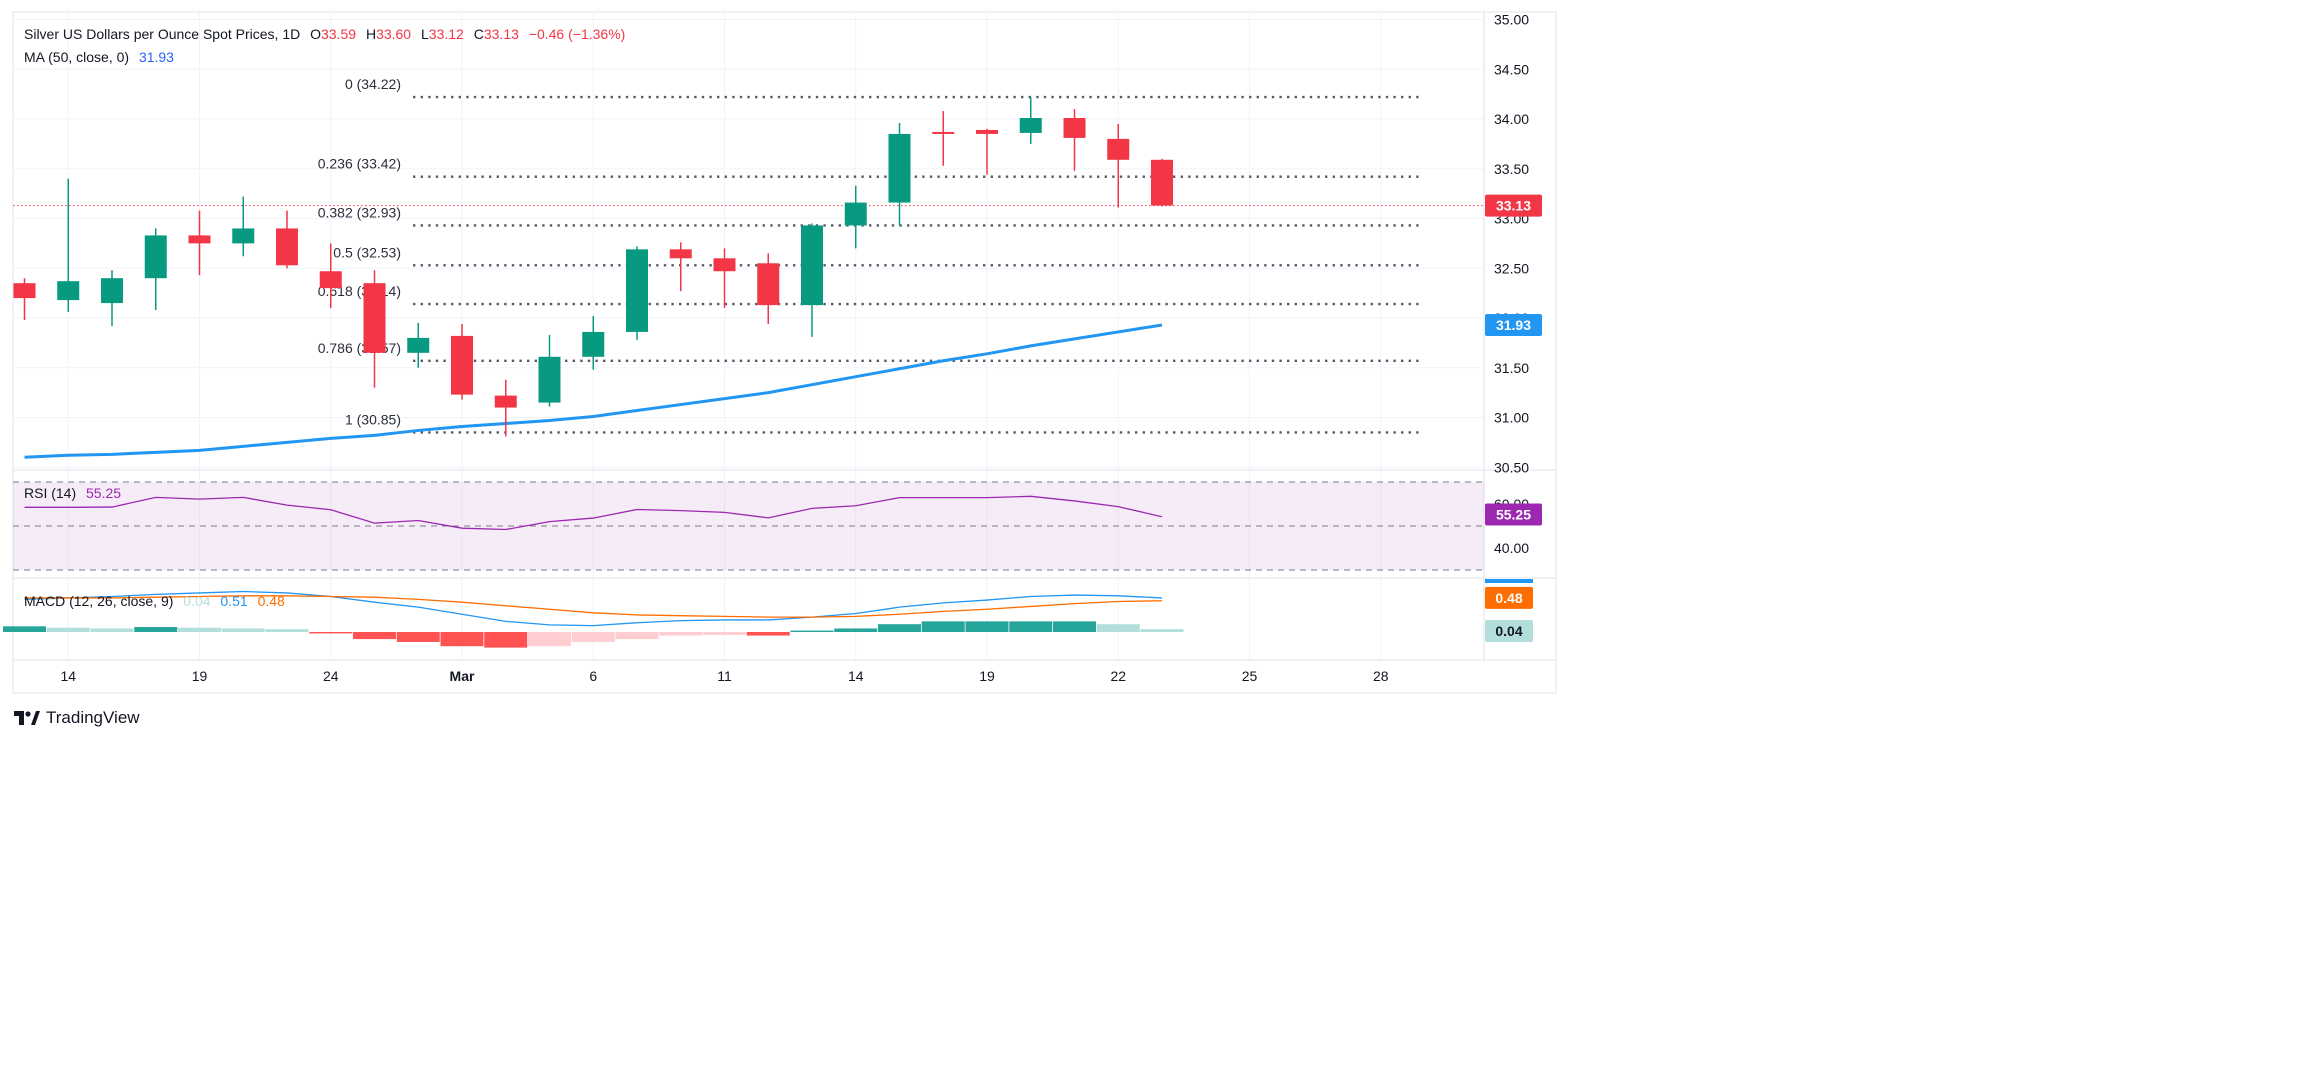 The width and height of the screenshot is (2308, 1092). What do you see at coordinates (156, 57) in the screenshot?
I see `ma-value: 31.93` at bounding box center [156, 57].